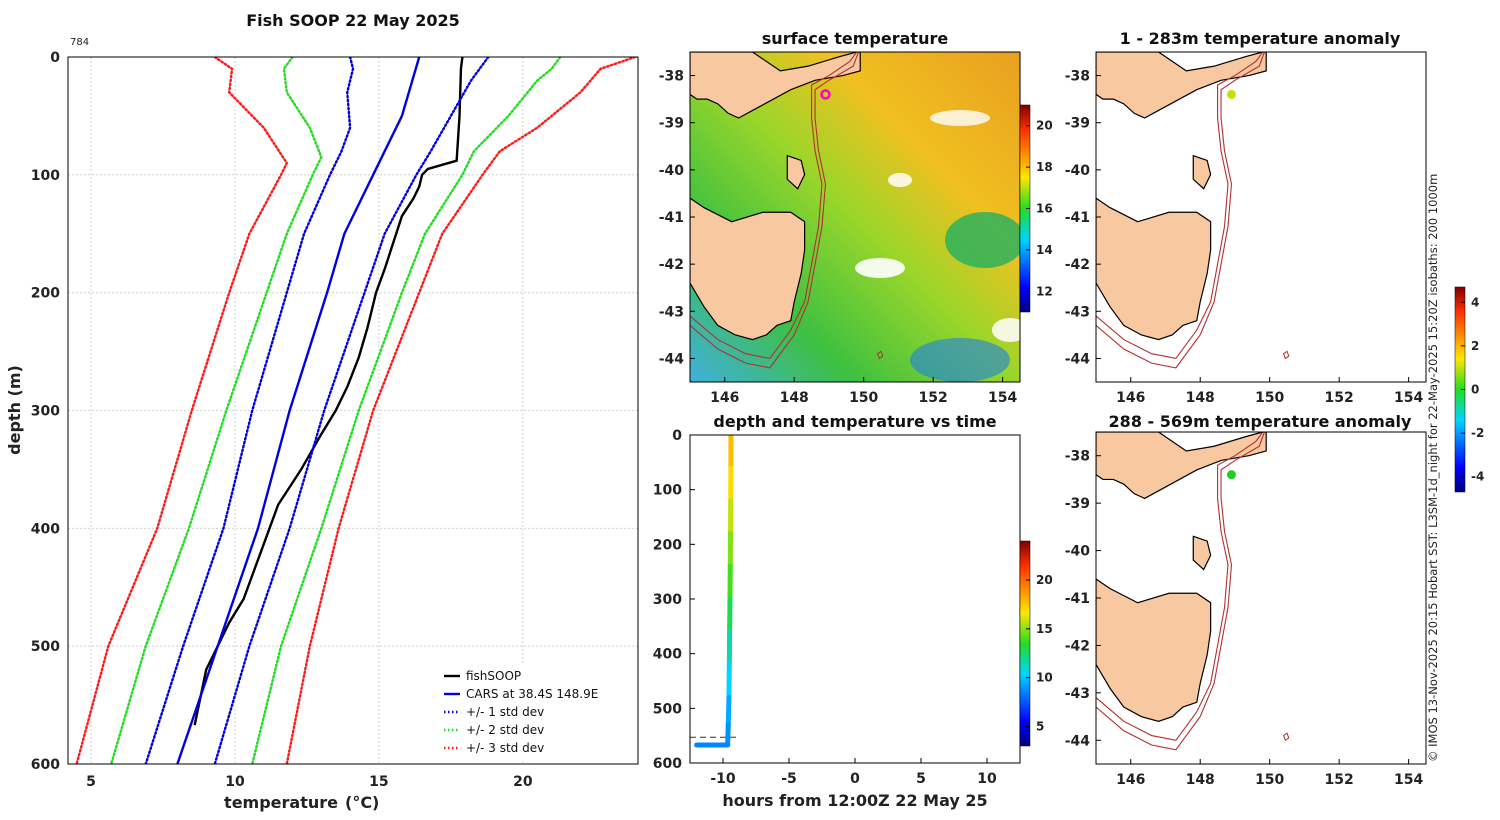  Describe the element at coordinates (1260, 38) in the screenshot. I see `anomaly-shallow-title: 1 - 283m temperature anomaly` at that location.